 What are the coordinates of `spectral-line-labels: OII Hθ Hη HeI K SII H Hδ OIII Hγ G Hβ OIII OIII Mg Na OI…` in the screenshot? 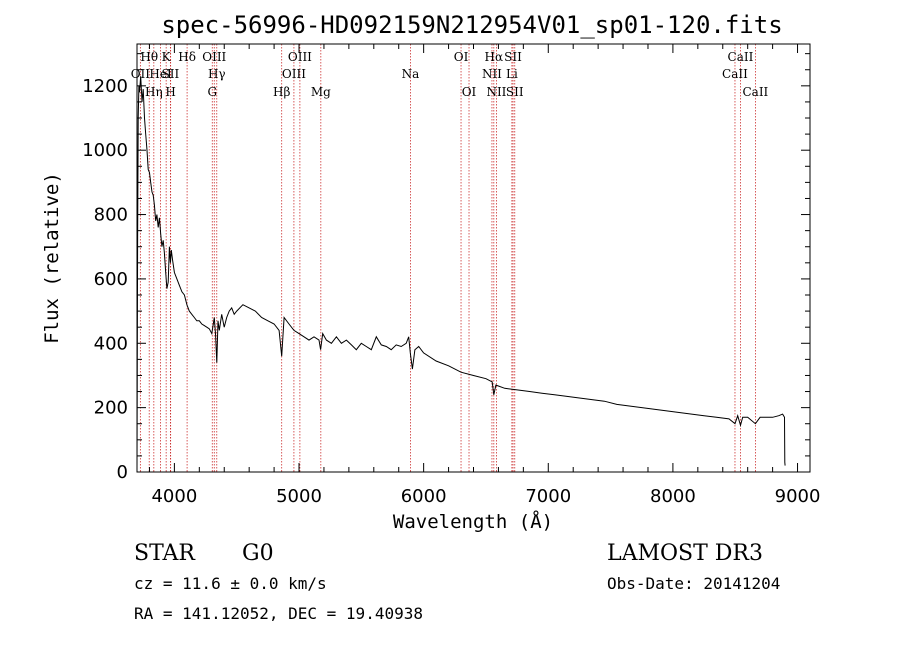 It's located at (450, 74).